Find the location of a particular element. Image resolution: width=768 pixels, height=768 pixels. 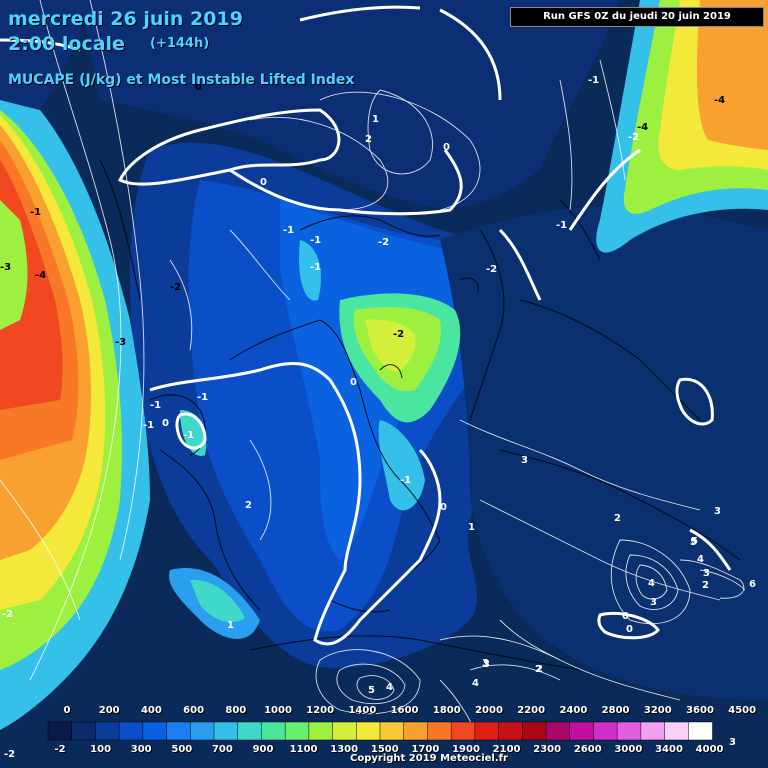

legend-top-label: 200 is located at coordinates (109, 710).